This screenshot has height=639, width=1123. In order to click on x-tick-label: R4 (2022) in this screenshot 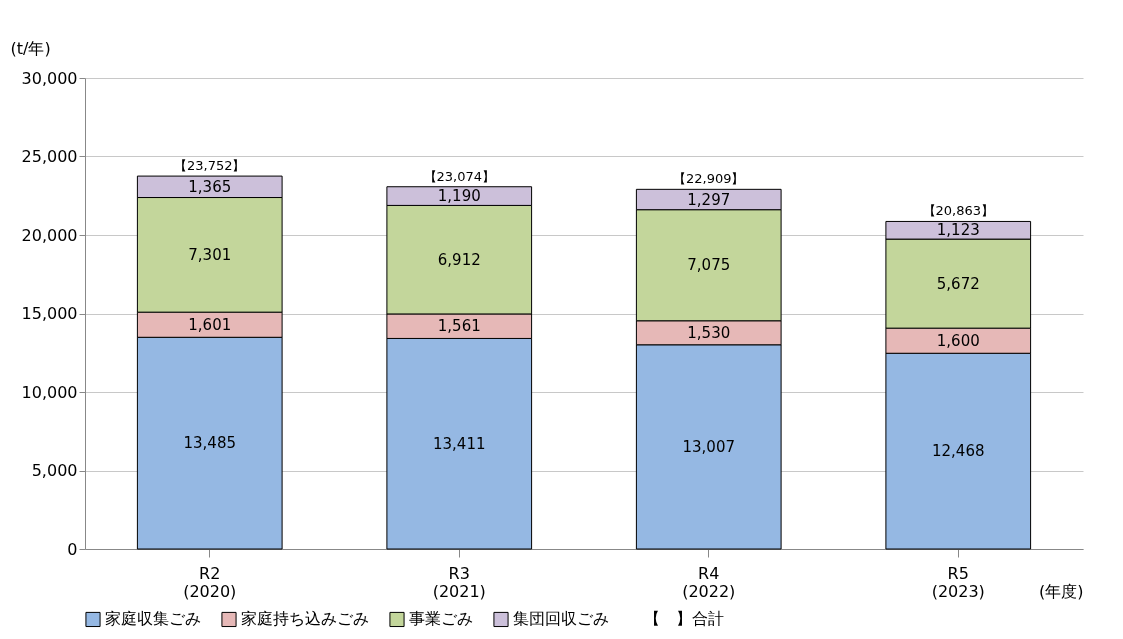, I will do `click(709, 582)`.